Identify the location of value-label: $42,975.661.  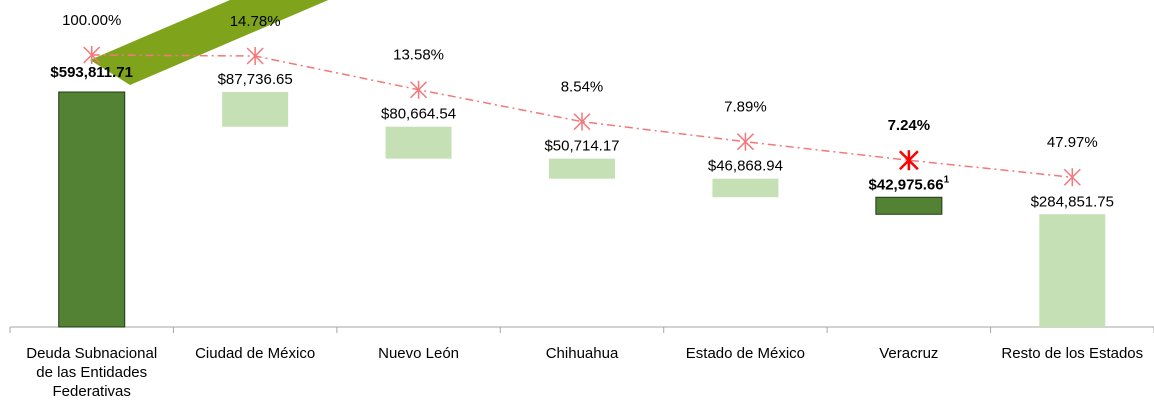
(909, 183).